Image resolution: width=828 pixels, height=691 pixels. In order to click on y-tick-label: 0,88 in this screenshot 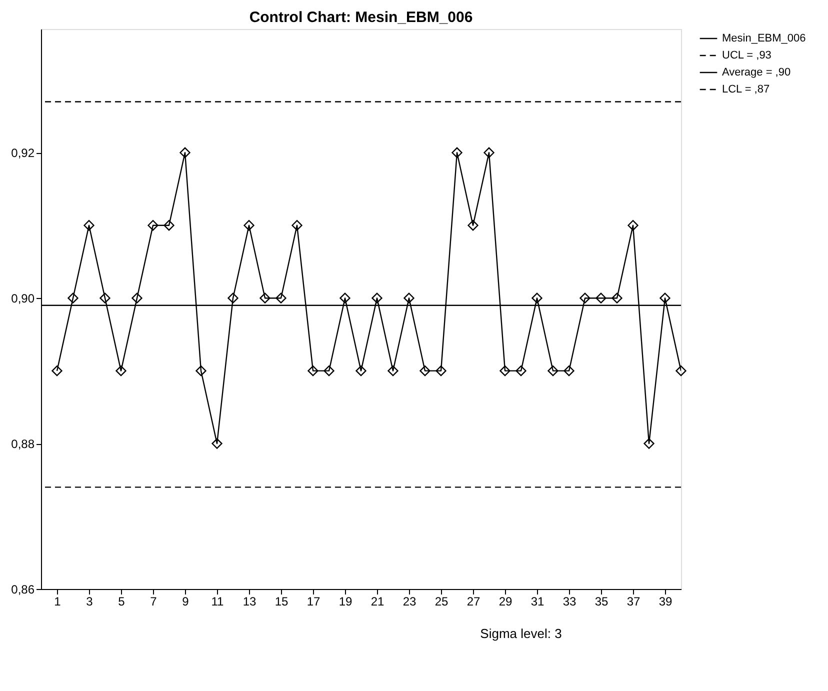, I will do `click(23, 444)`.